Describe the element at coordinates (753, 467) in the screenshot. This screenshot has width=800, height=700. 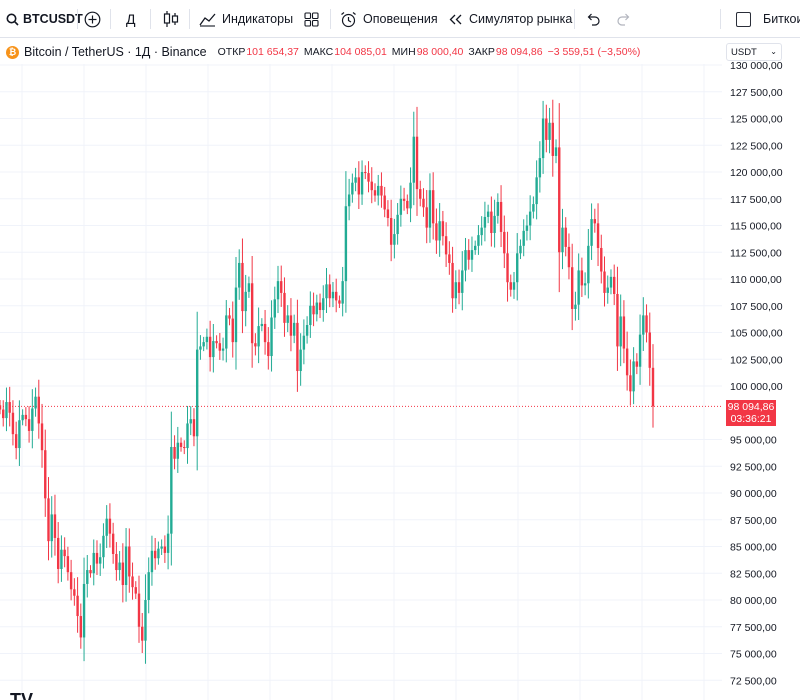
I see `price-tick-label: 92 500,00` at that location.